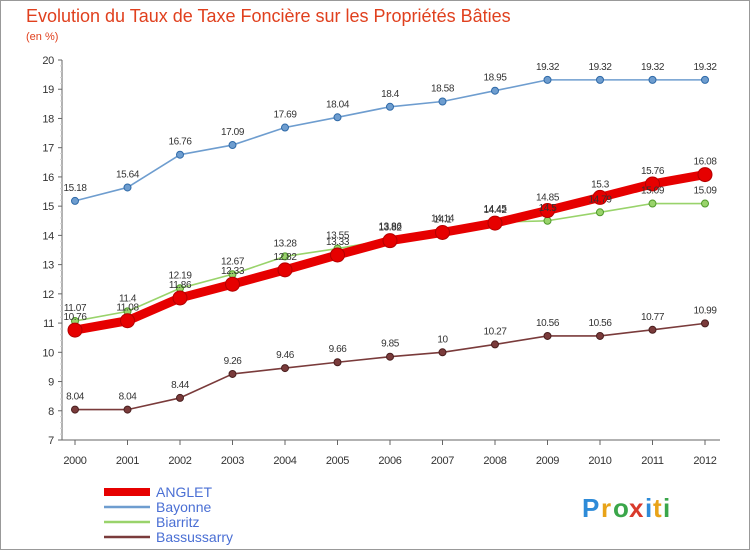 This screenshot has width=750, height=550. What do you see at coordinates (48, 90) in the screenshot?
I see `y-tick-label: 19` at bounding box center [48, 90].